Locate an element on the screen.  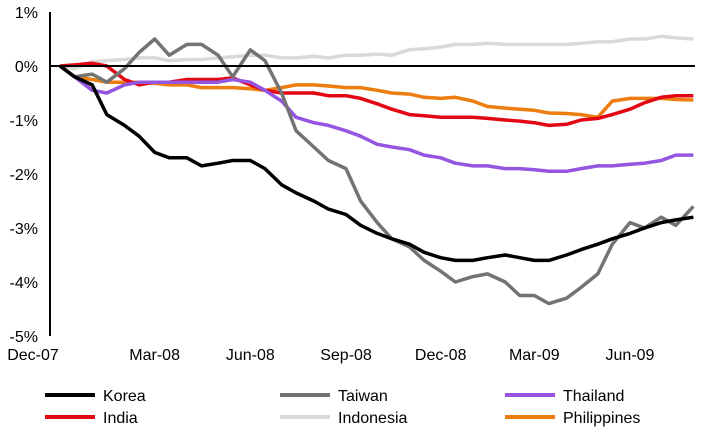
y-tick-labels: 1% 0% -1% -2% -3% -4% -5% is located at coordinates (24, 175).